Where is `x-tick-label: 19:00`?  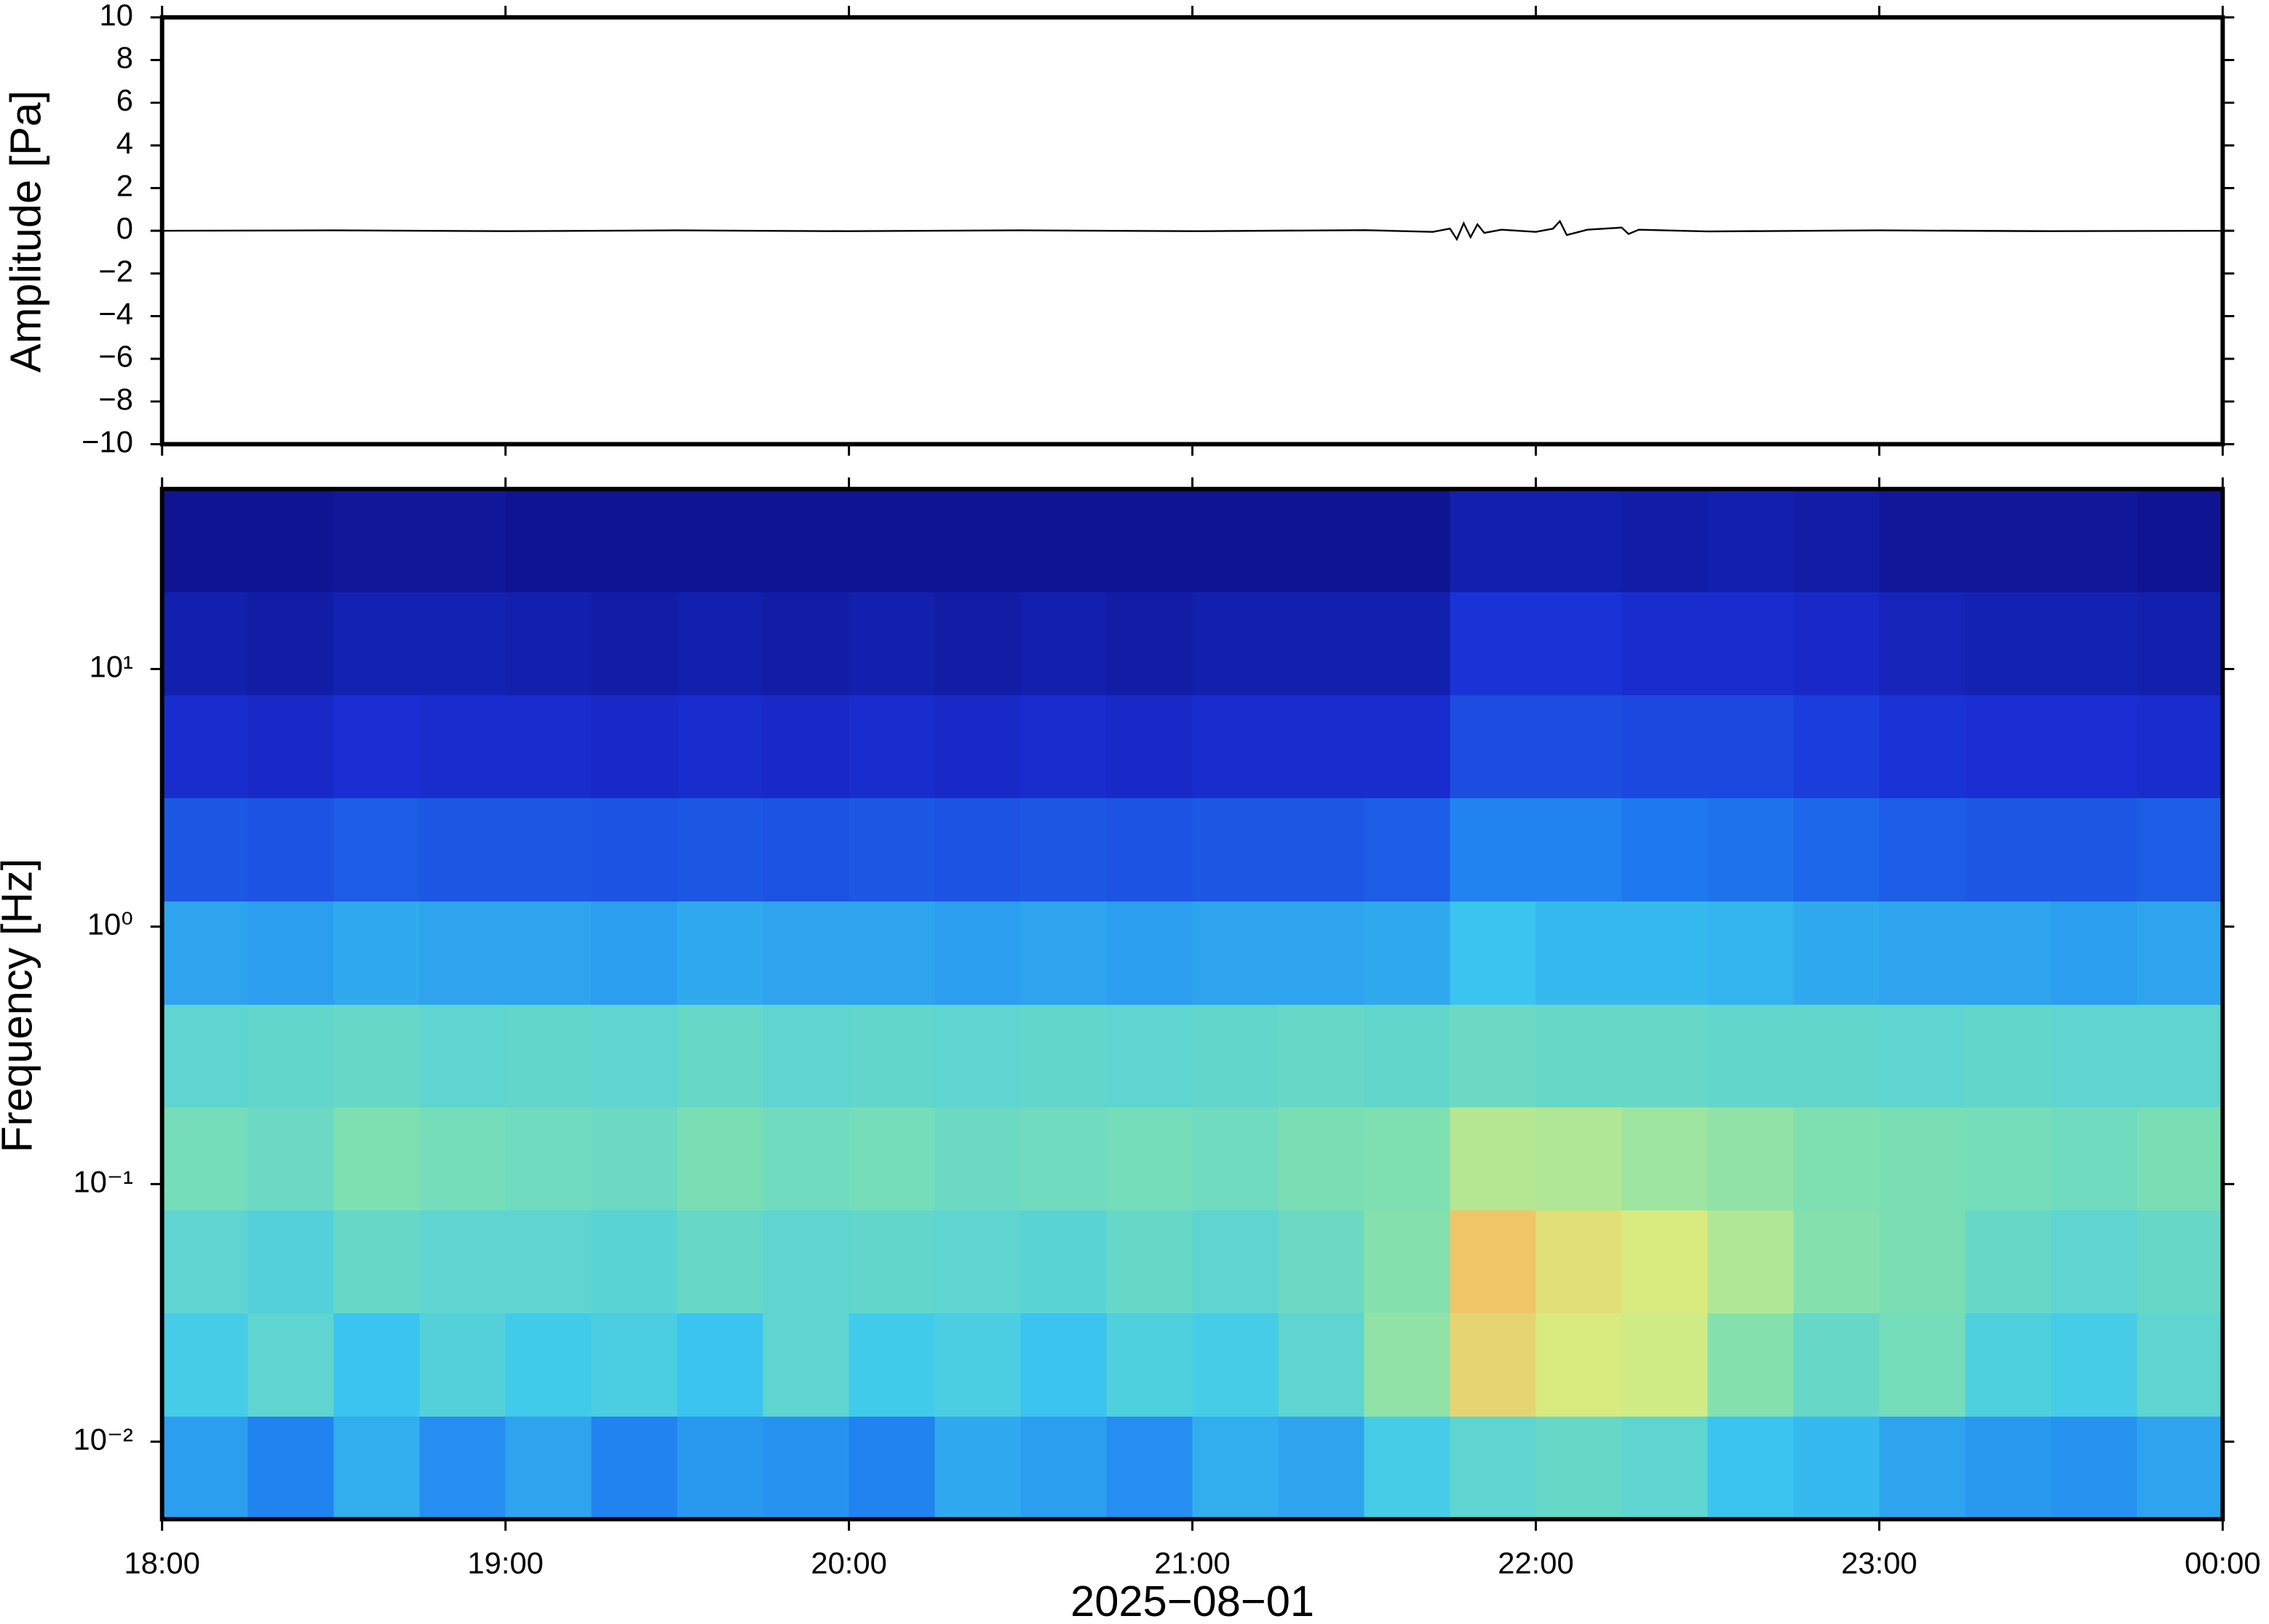 x-tick-label: 19:00 is located at coordinates (505, 1563).